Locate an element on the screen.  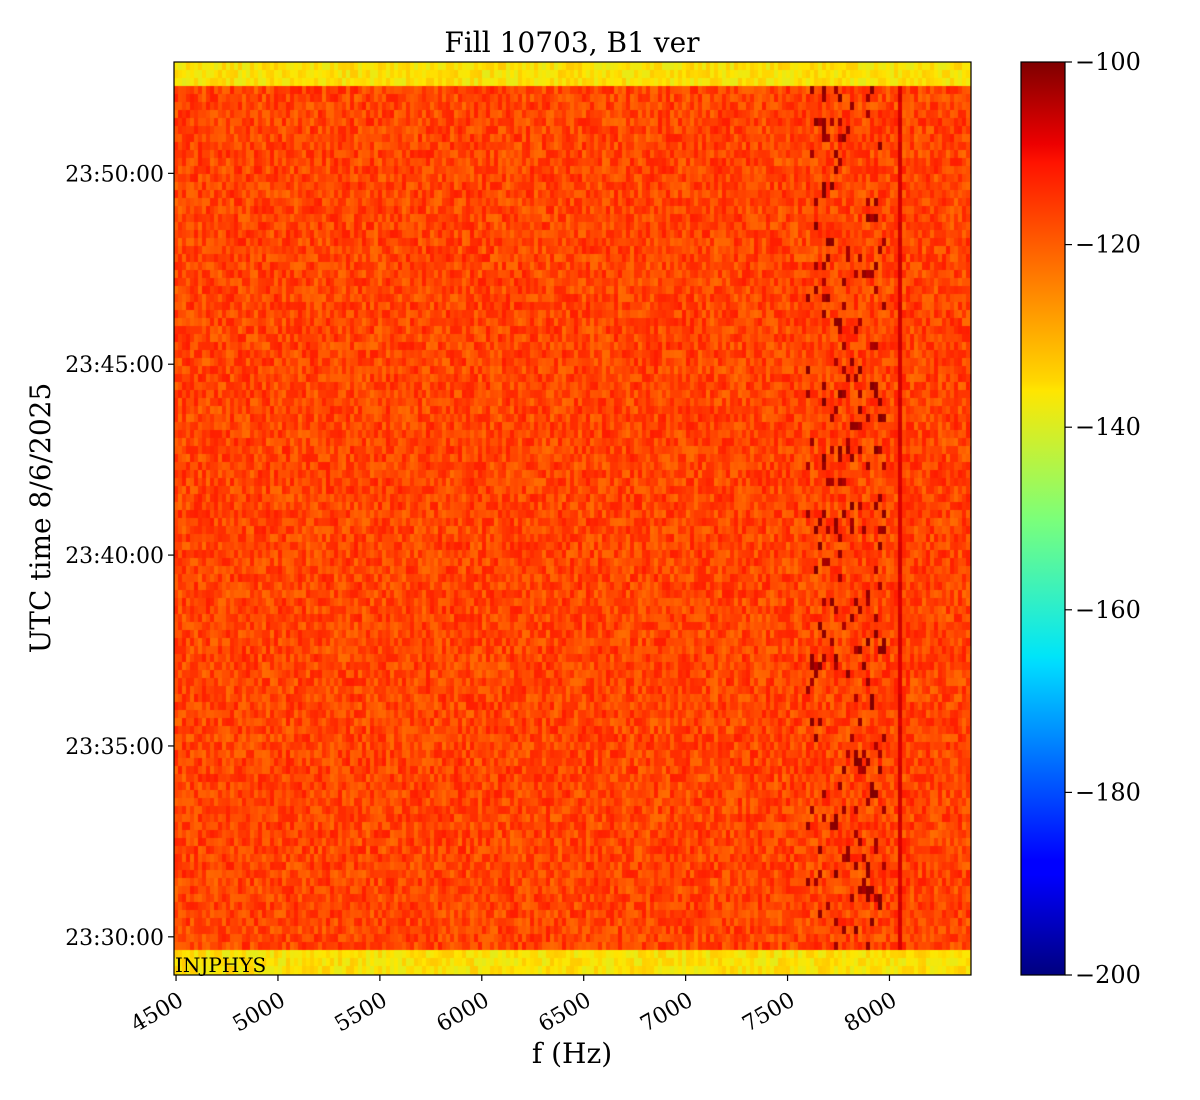
colorbar-tick-label: −180 is located at coordinates (1108, 792).